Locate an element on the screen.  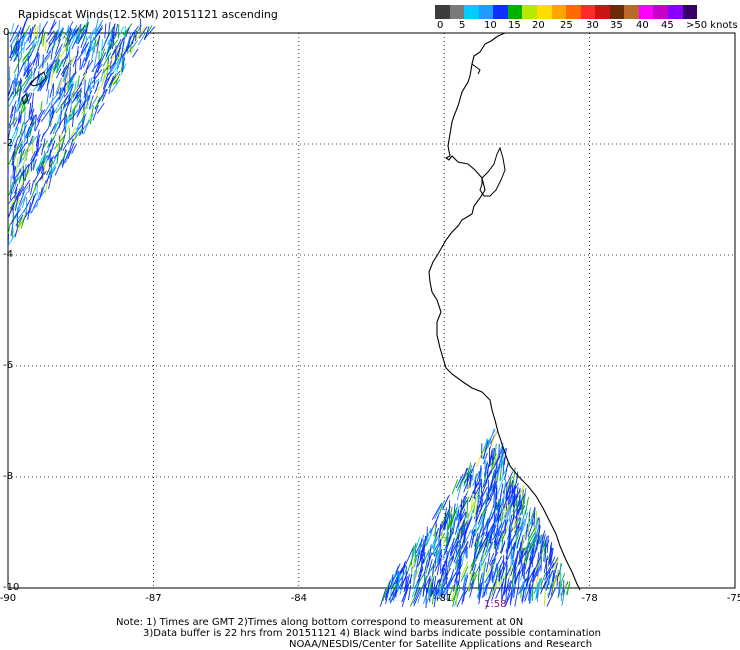
legend-label-4: 20 is located at coordinates (538, 25).